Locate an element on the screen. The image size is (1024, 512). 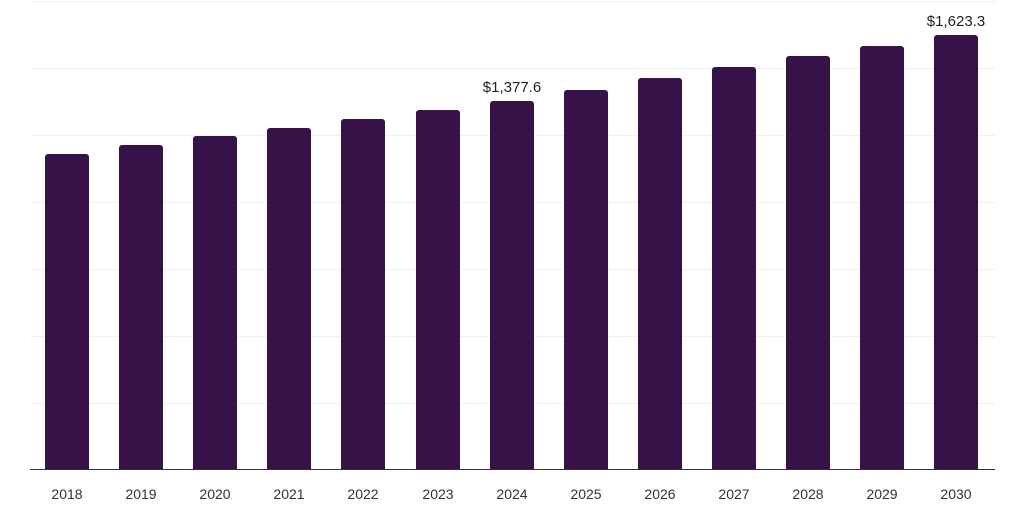
bar-2028 is located at coordinates (808, 263).